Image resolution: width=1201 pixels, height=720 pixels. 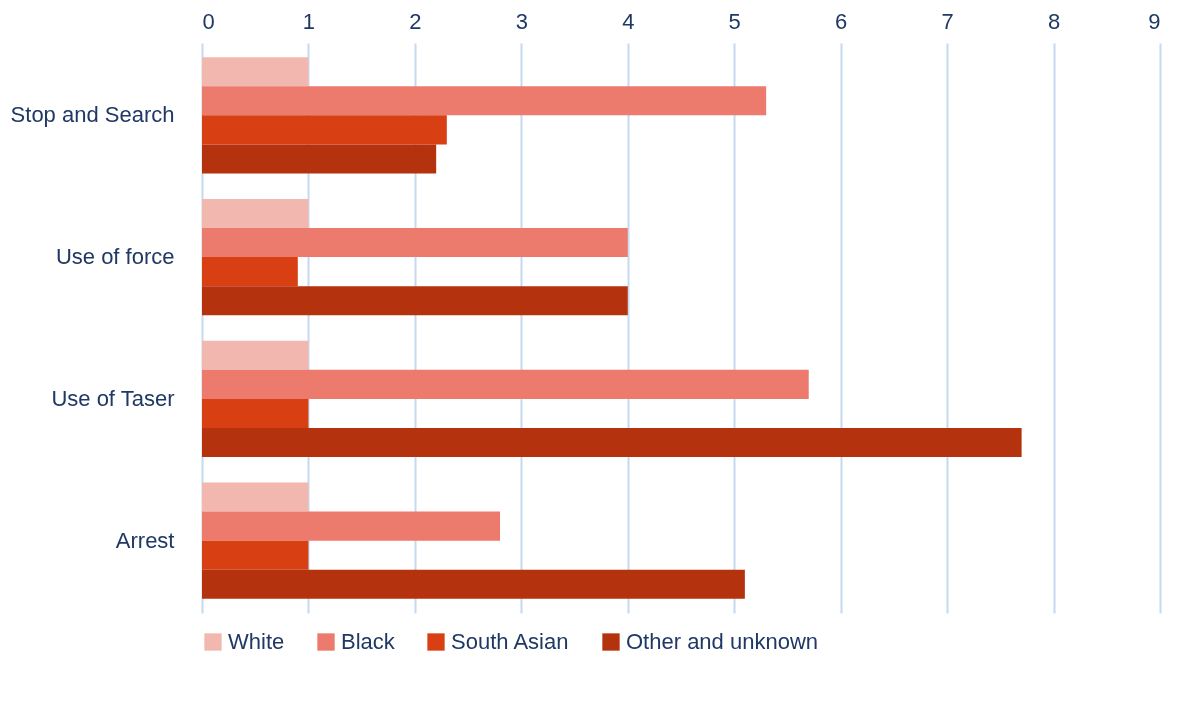 What do you see at coordinates (115, 257) in the screenshot?
I see `y-tick-label: Use of force` at bounding box center [115, 257].